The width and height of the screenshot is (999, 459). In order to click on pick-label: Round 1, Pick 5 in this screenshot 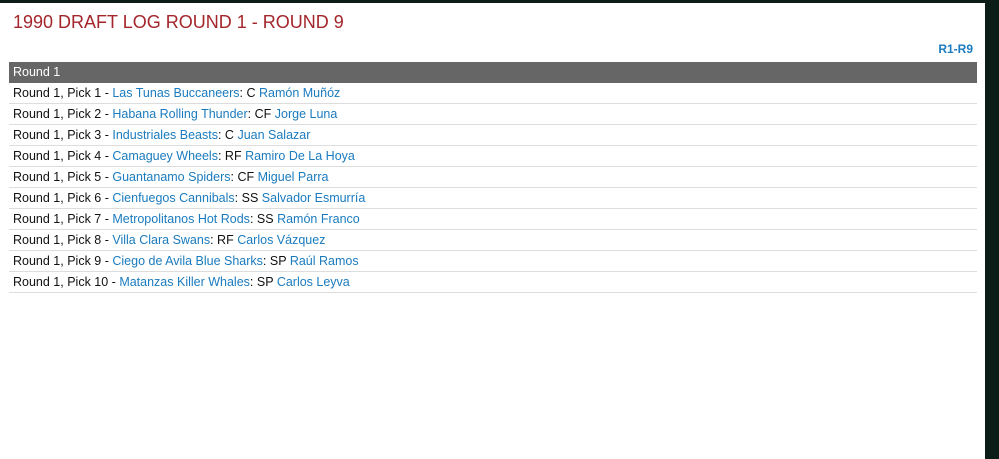, I will do `click(57, 177)`.